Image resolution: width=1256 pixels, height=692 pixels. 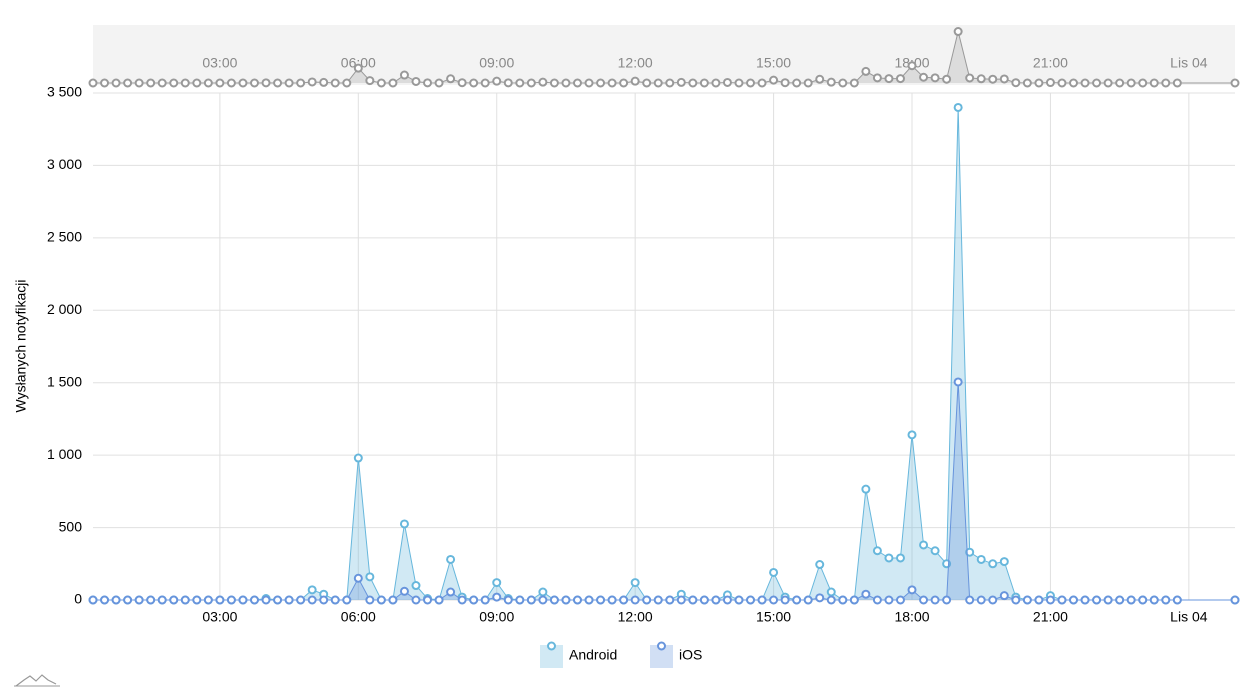 What do you see at coordinates (593, 655) in the screenshot?
I see `legend-label: Android` at bounding box center [593, 655].